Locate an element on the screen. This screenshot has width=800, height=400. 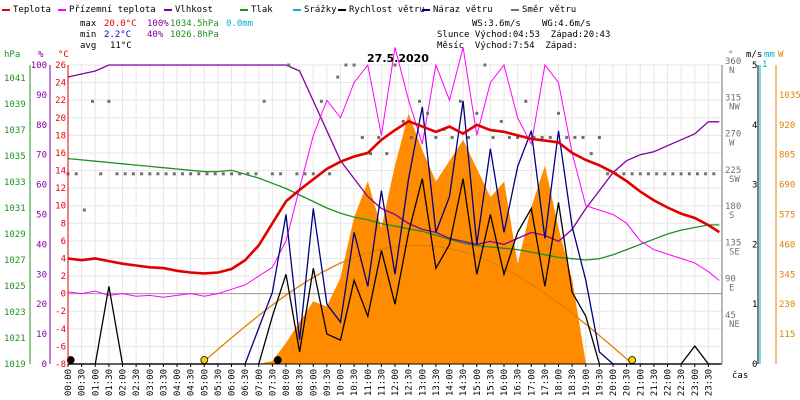
dir-tick-degrees: 135 is located at coordinates (733, 243).